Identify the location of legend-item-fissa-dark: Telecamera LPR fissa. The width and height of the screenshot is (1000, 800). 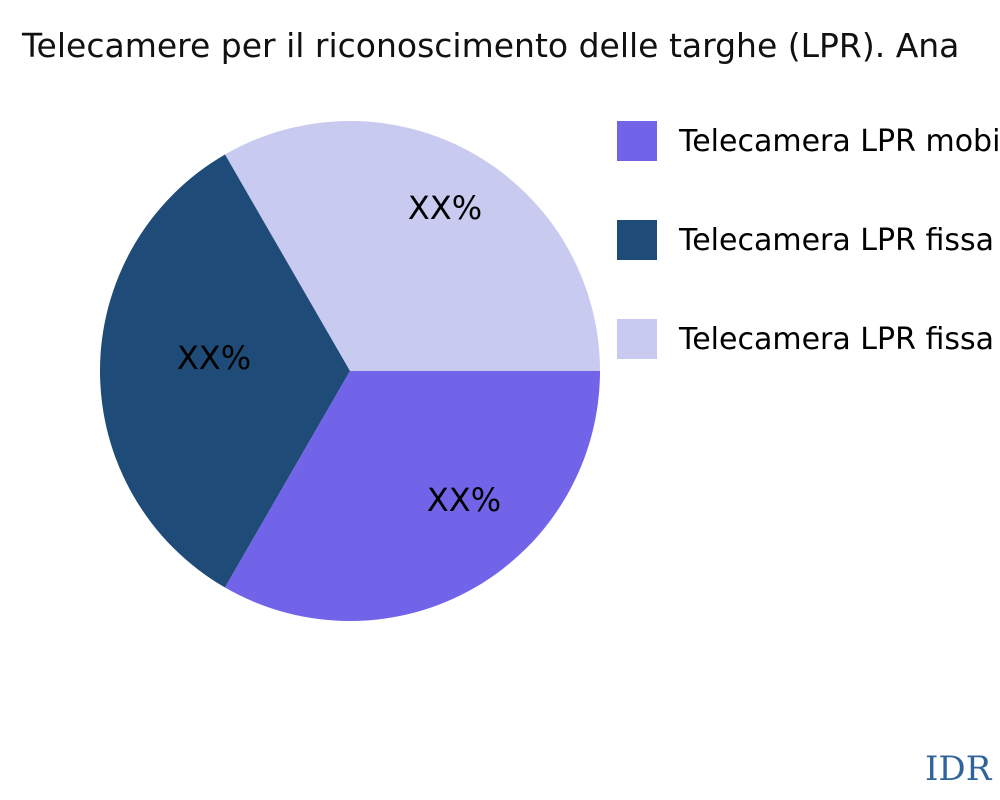
(808, 240).